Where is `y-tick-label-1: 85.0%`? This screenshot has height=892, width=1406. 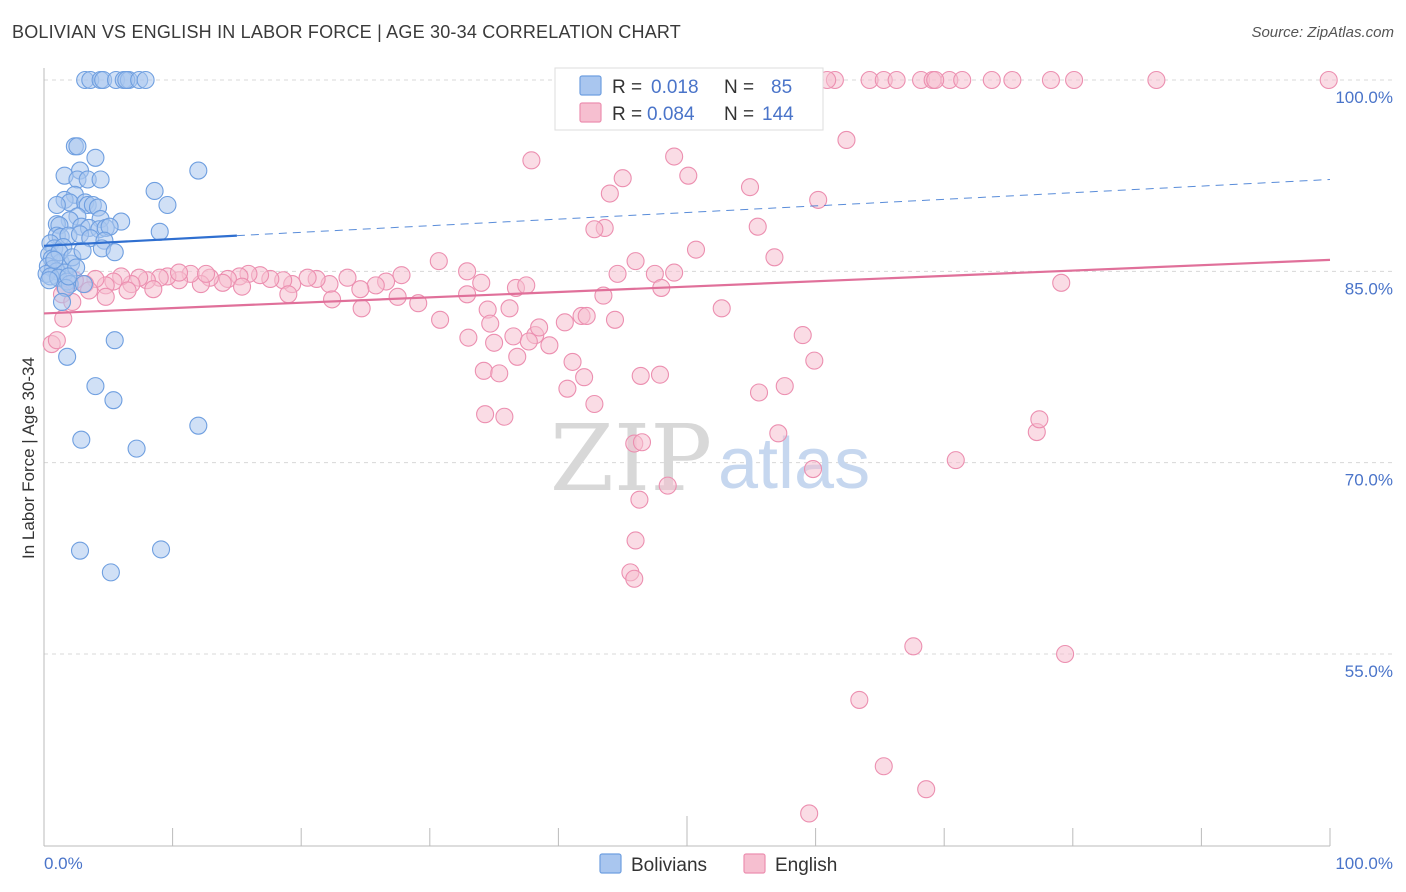
y-tick-label-1: 85.0% is located at coordinates (1369, 288).